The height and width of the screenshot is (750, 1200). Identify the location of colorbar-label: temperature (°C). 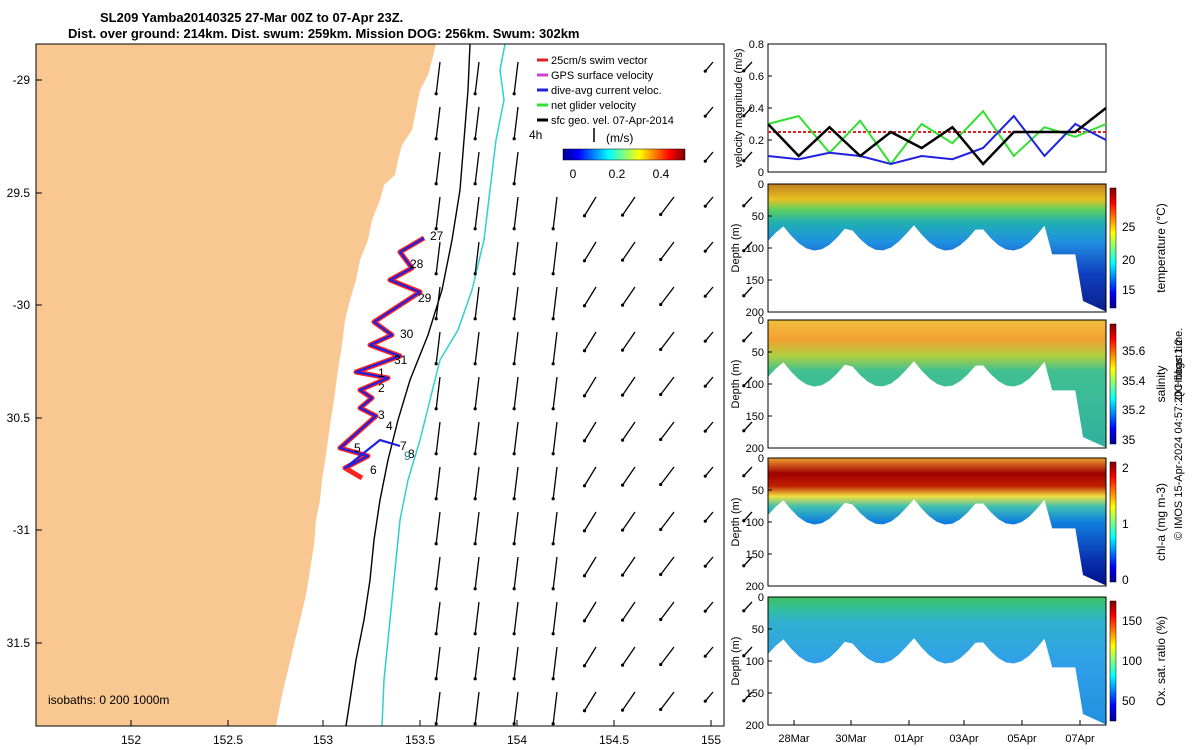
(1161, 248).